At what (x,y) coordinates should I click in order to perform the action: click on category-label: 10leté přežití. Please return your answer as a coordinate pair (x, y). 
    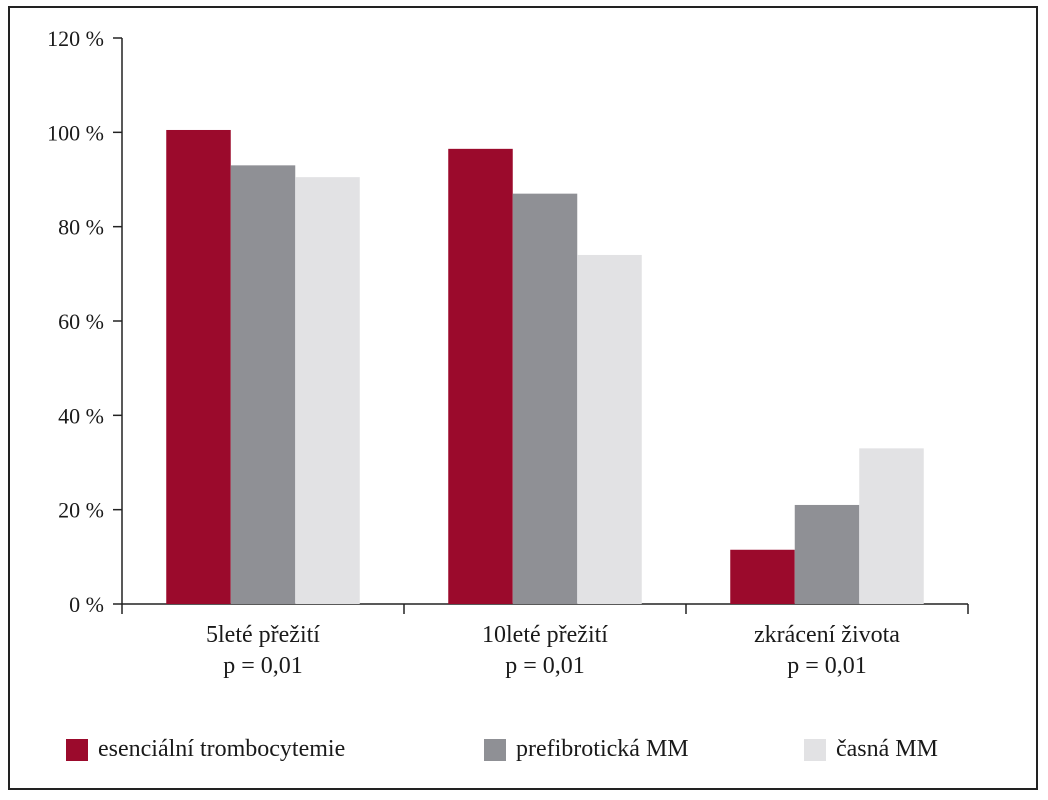
    Looking at the image, I should click on (545, 635).